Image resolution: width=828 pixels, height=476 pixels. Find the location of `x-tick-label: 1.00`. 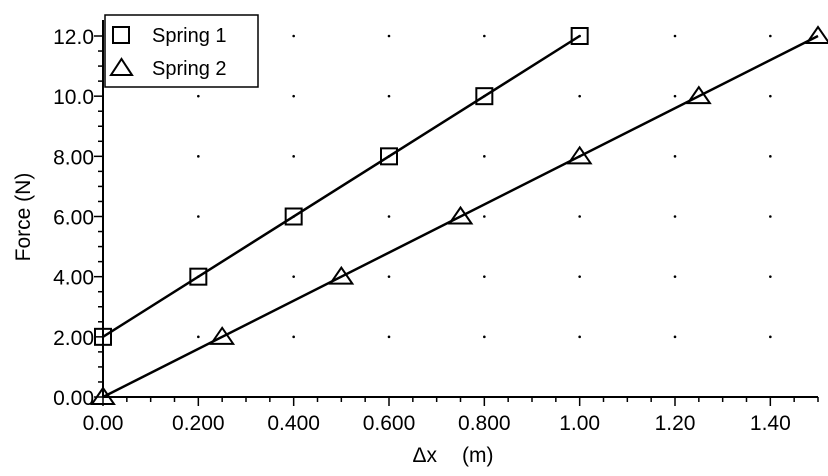

x-tick-label: 1.00 is located at coordinates (579, 423).